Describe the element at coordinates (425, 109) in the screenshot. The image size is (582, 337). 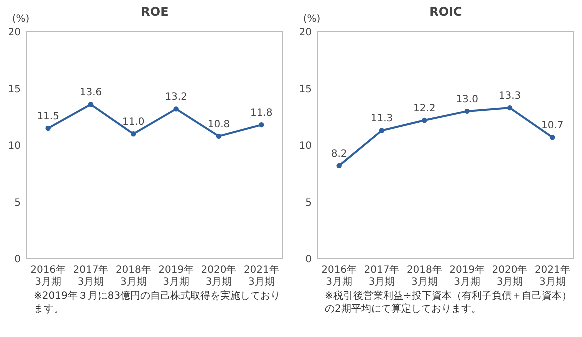
I see `text: 12.2` at that location.